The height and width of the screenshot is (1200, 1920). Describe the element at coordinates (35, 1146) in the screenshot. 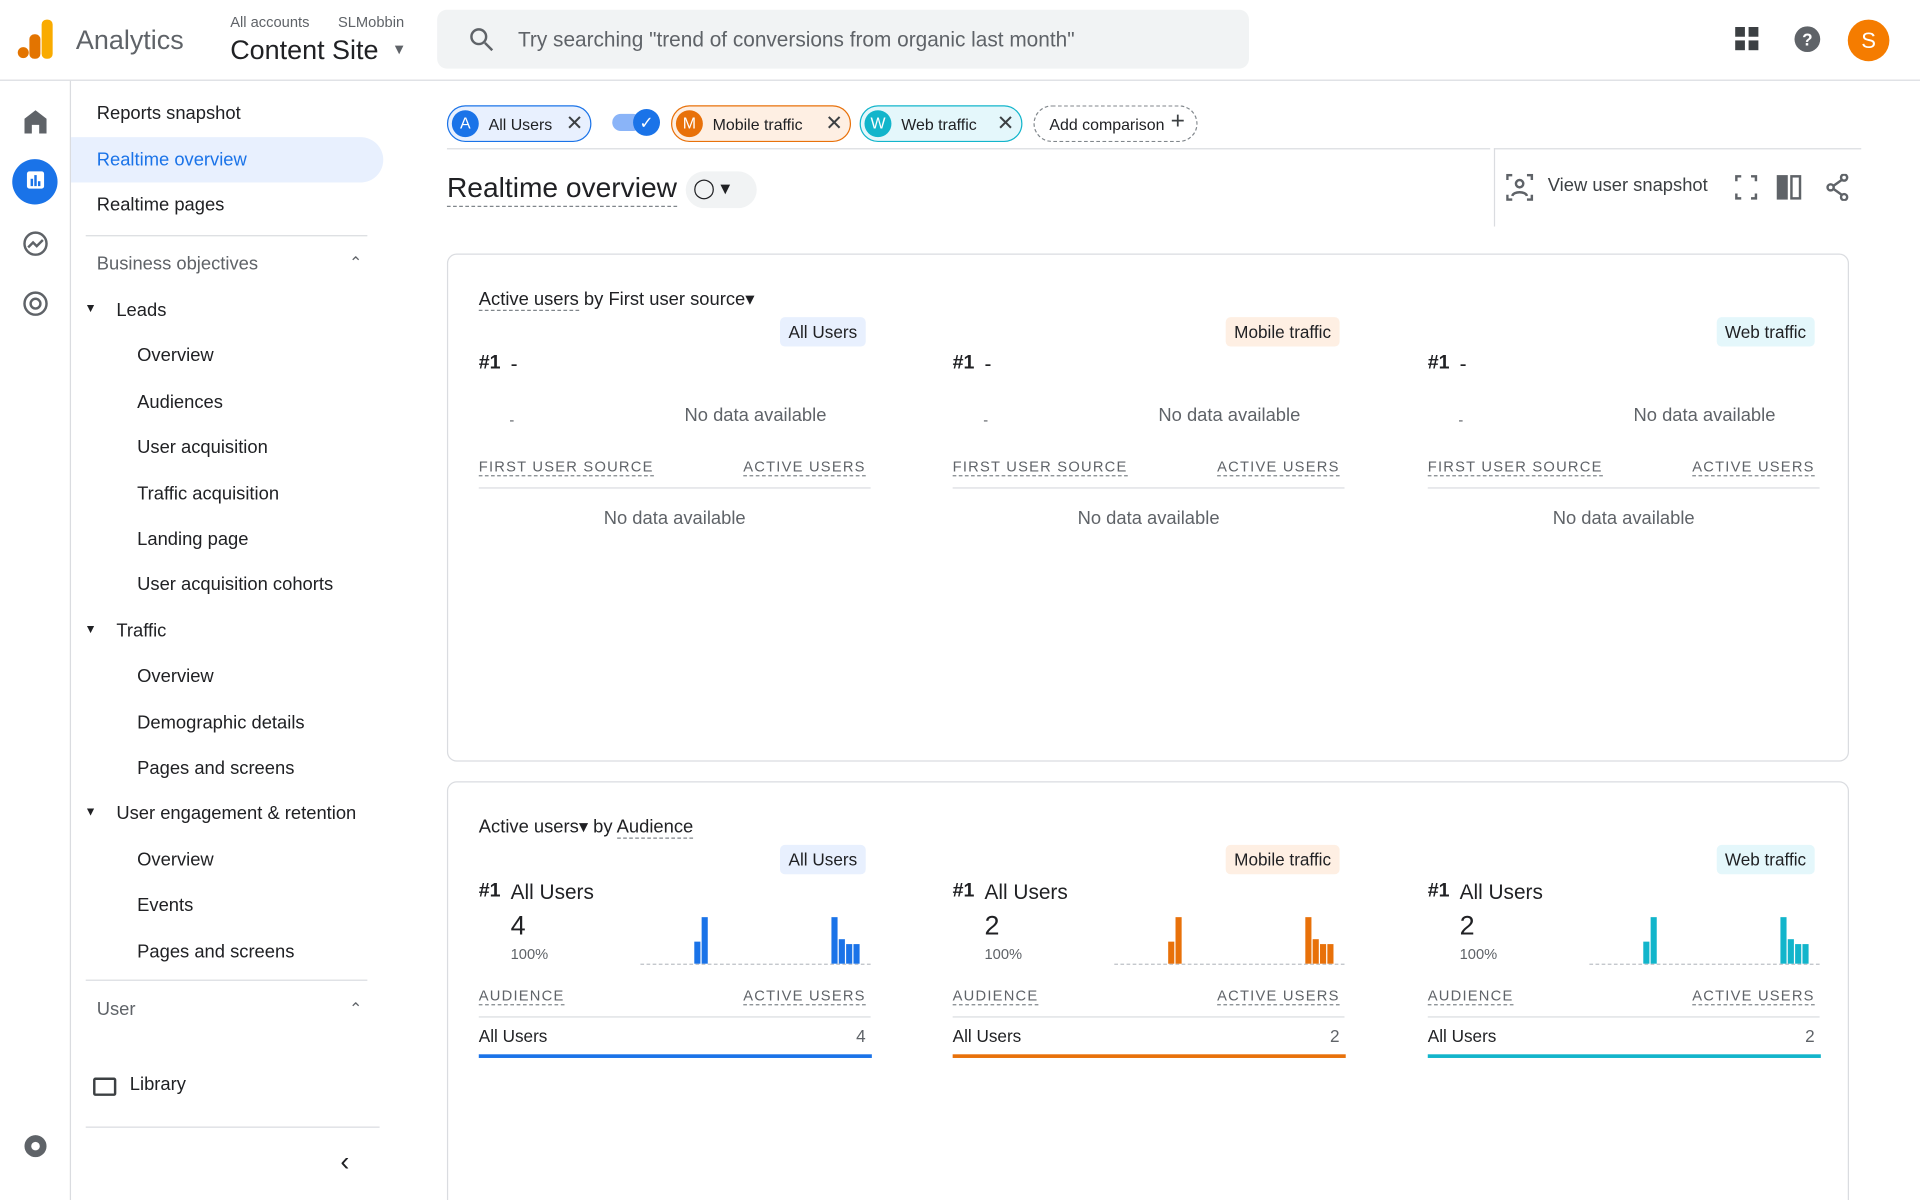

I see `settings-icon` at that location.